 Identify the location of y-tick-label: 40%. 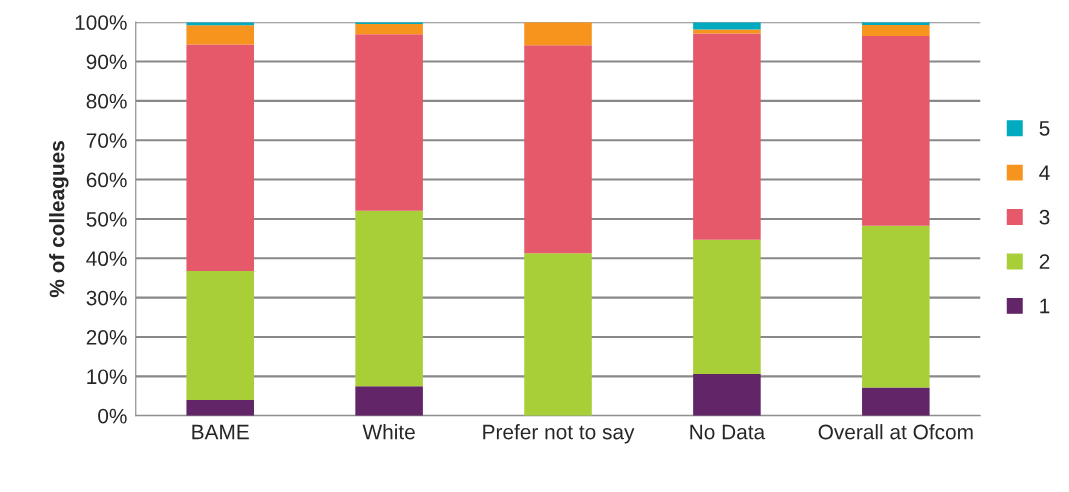
(106, 259).